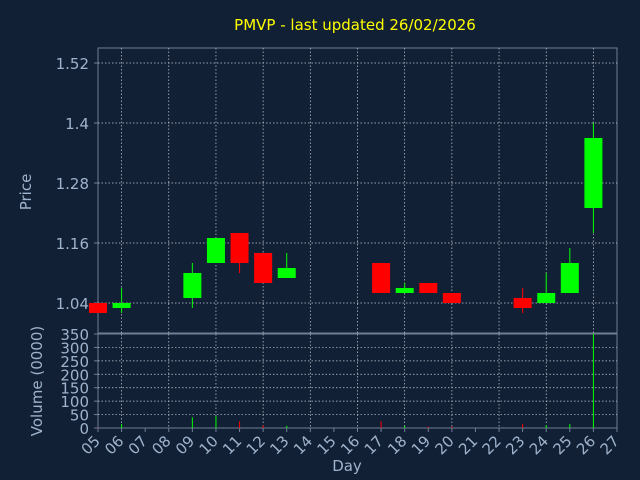 The width and height of the screenshot is (640, 480). I want to click on volume-tick-label: 200, so click(74, 375).